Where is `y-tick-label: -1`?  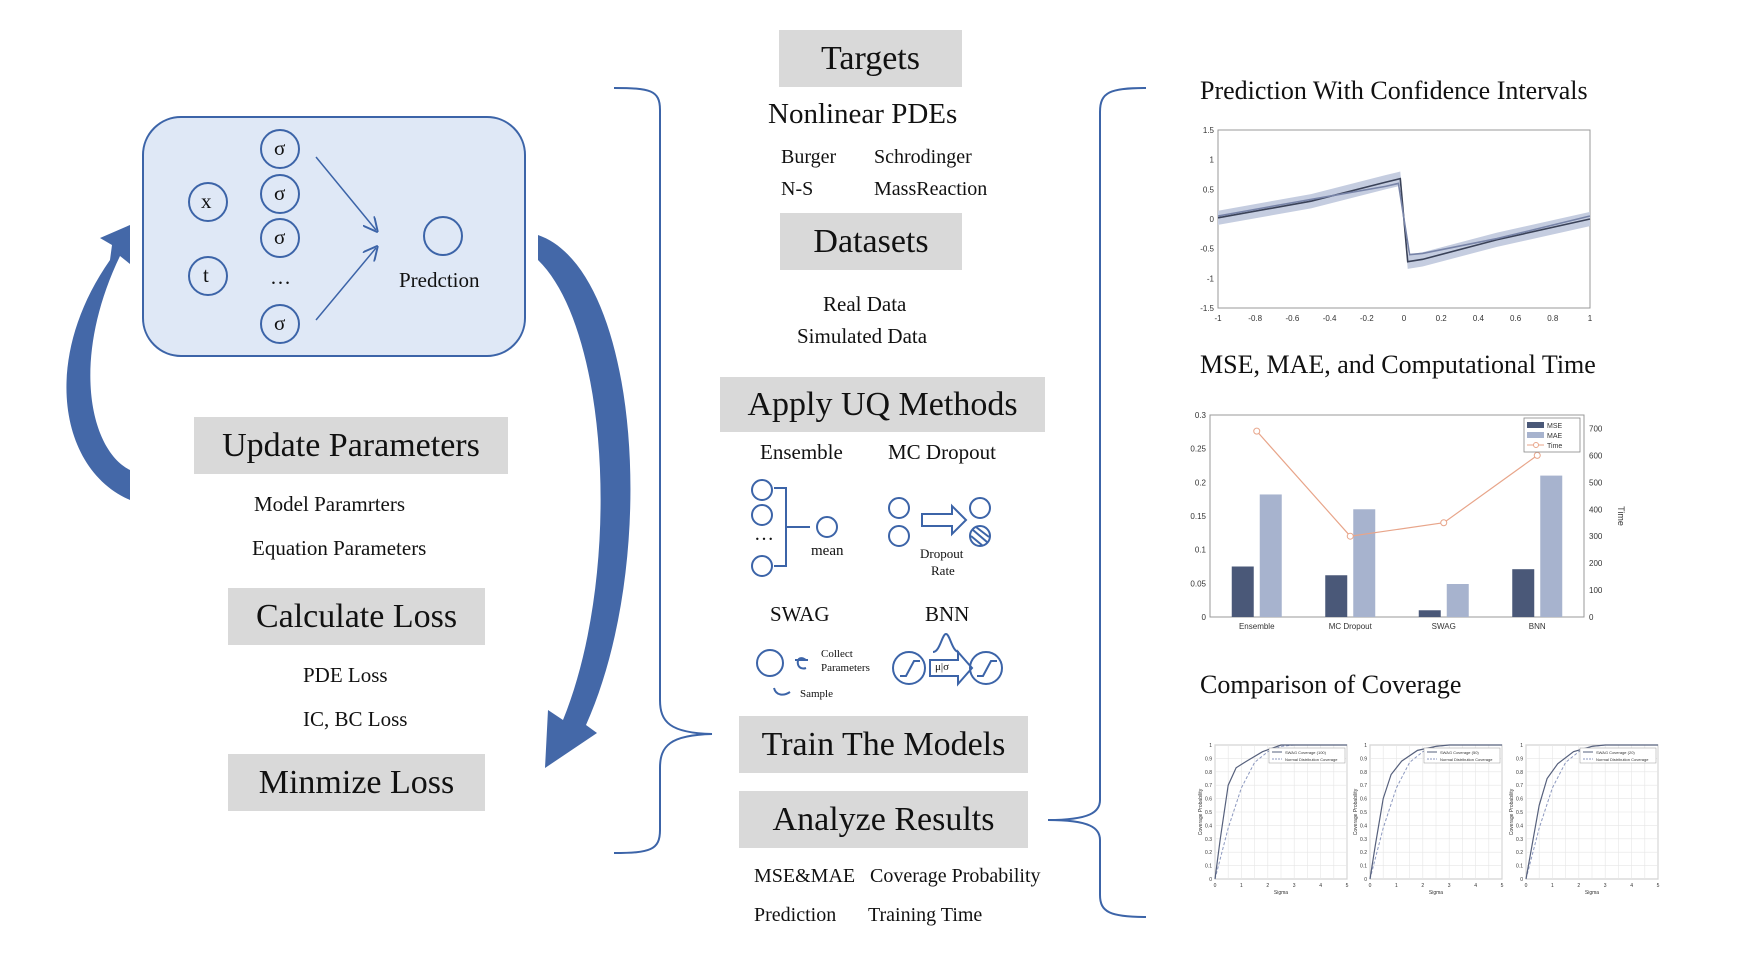
y-tick-label: -1 is located at coordinates (1211, 278).